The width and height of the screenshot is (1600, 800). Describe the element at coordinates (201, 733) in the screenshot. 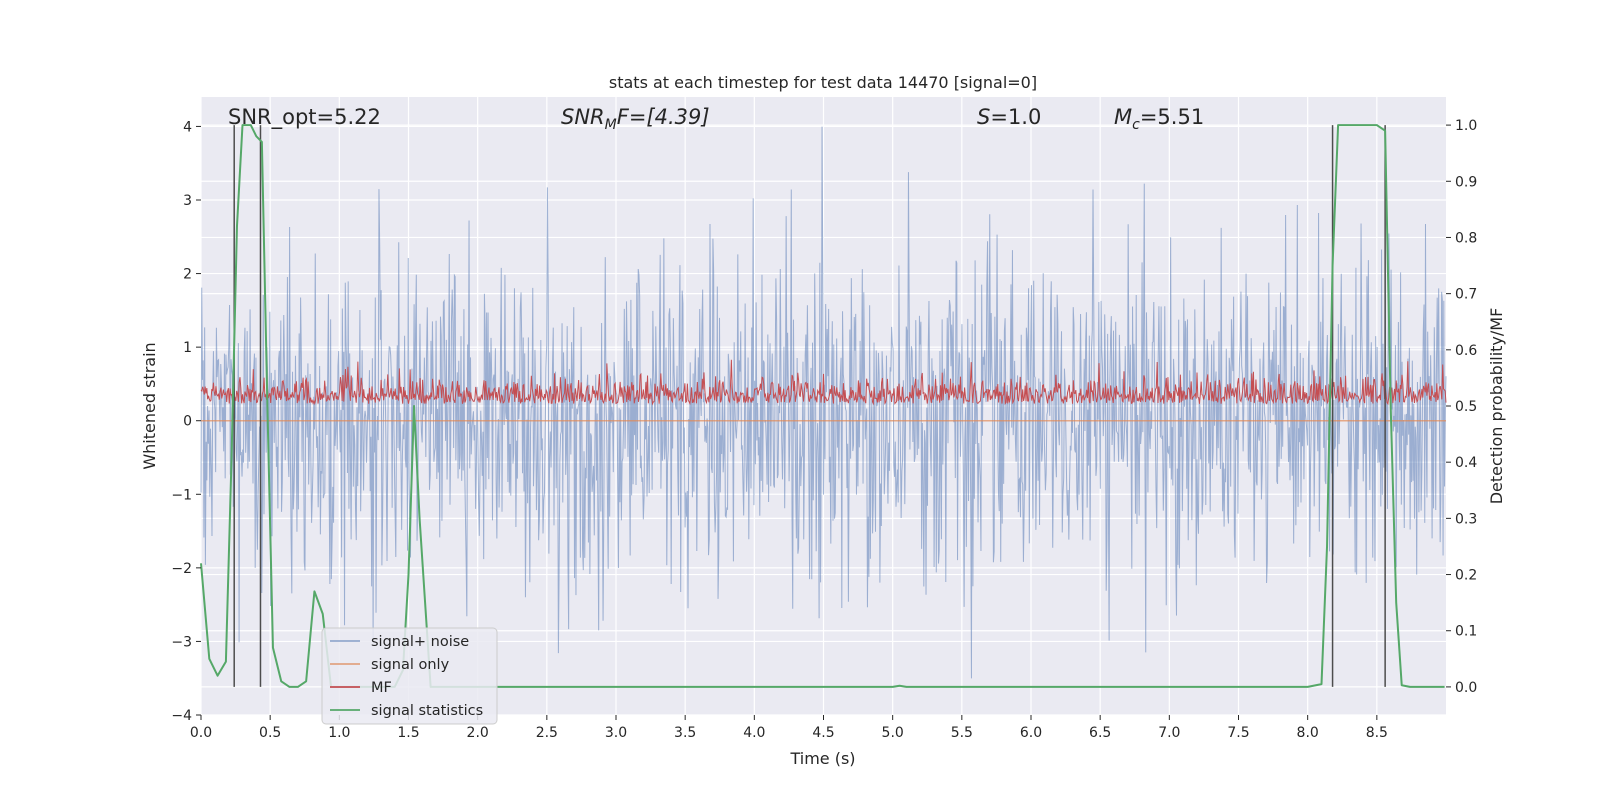

I see `x-tick-label: 0.0` at that location.